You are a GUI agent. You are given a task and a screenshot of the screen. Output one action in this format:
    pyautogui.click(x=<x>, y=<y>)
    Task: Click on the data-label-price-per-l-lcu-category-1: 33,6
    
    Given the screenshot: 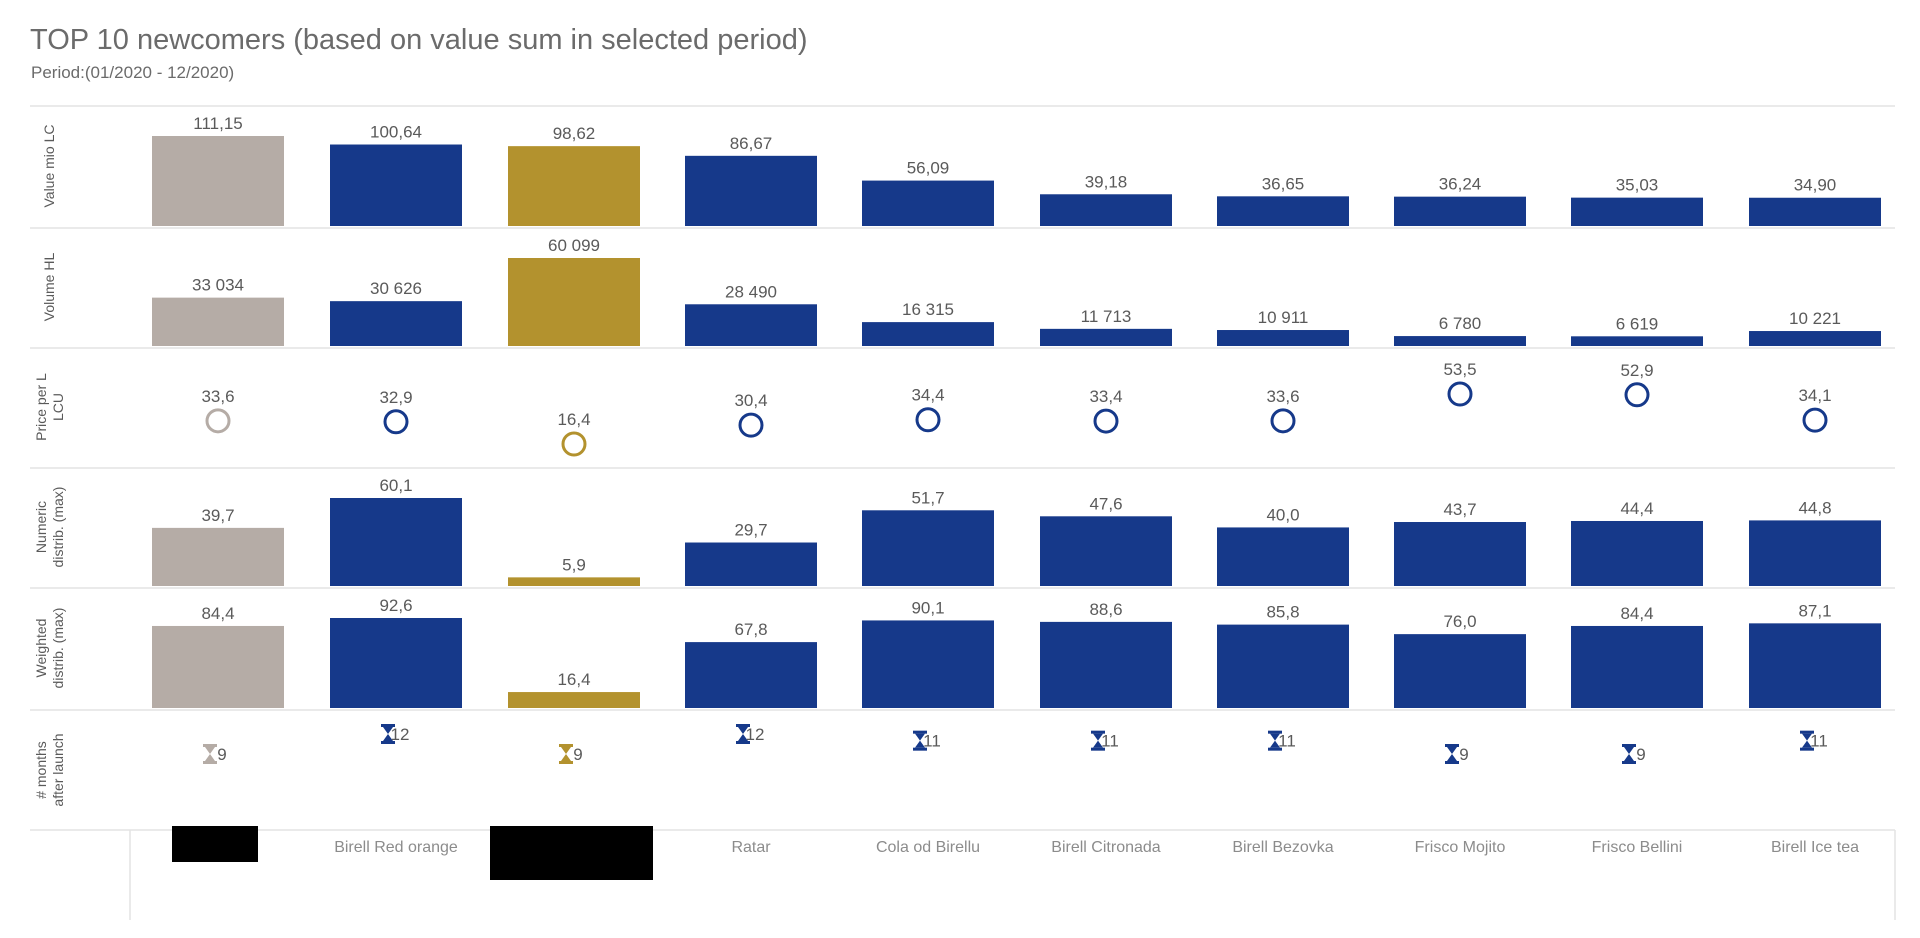 What is the action you would take?
    pyautogui.click(x=217, y=396)
    